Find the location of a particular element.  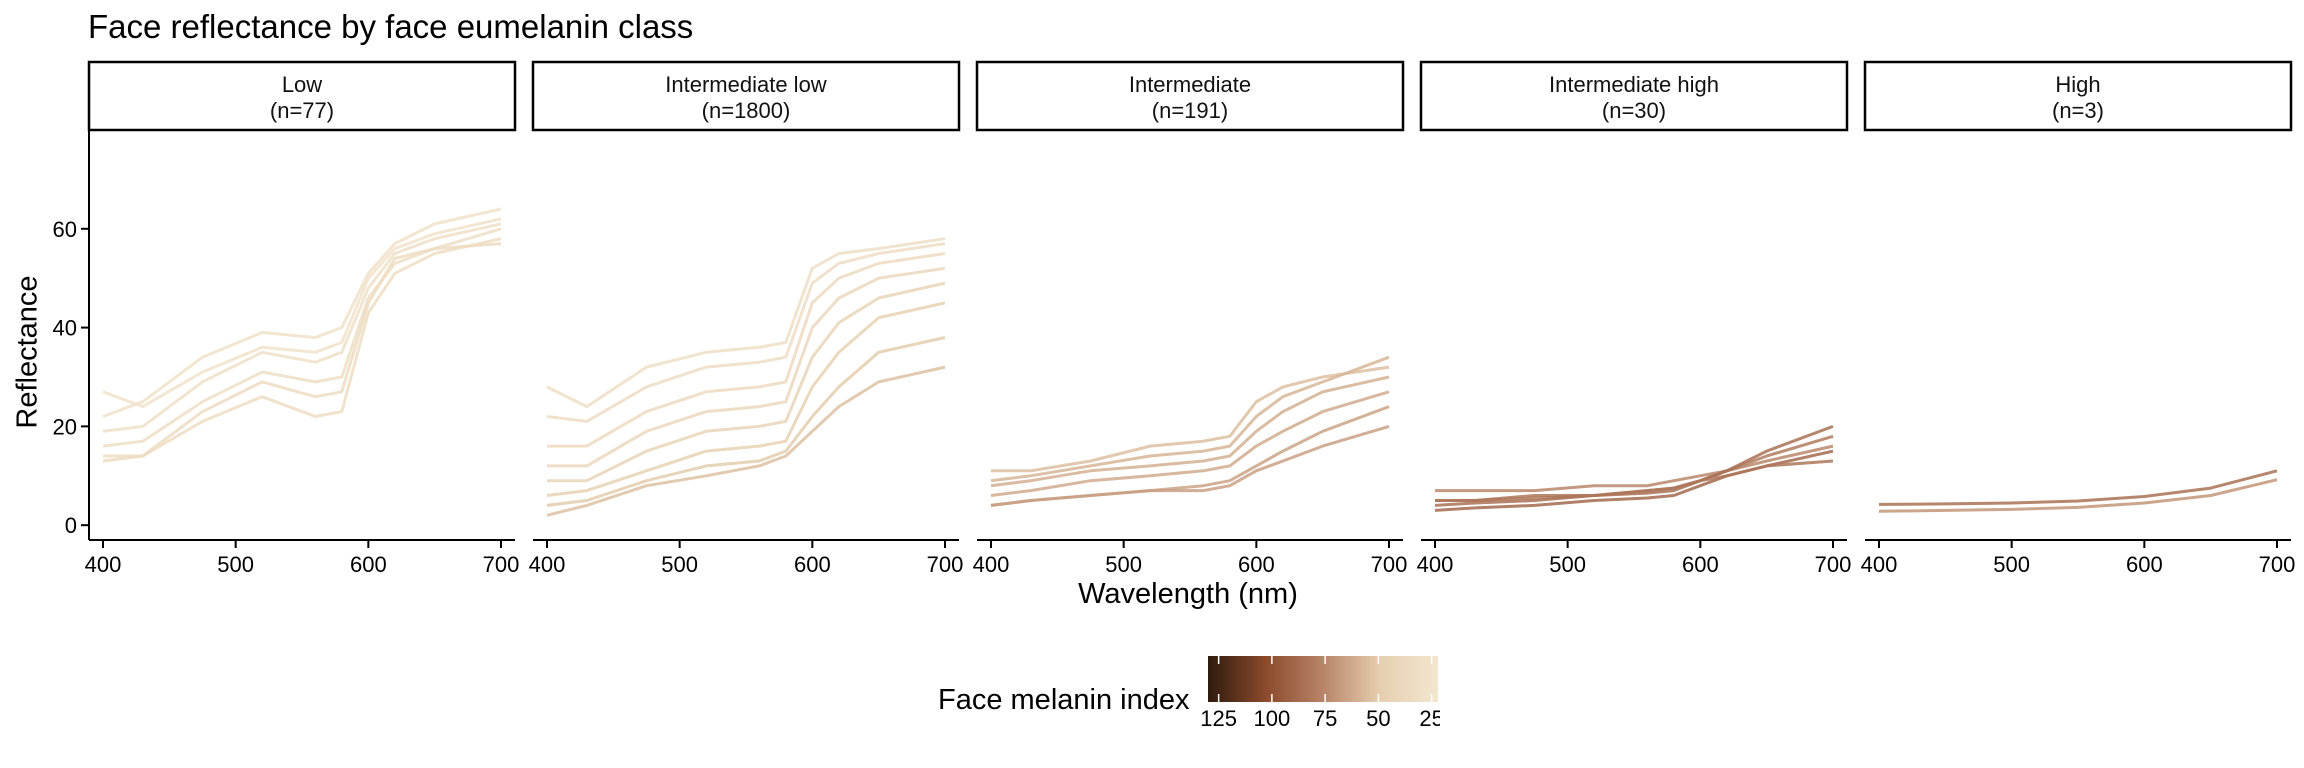

facet-label: Intermediate is located at coordinates (1190, 84).